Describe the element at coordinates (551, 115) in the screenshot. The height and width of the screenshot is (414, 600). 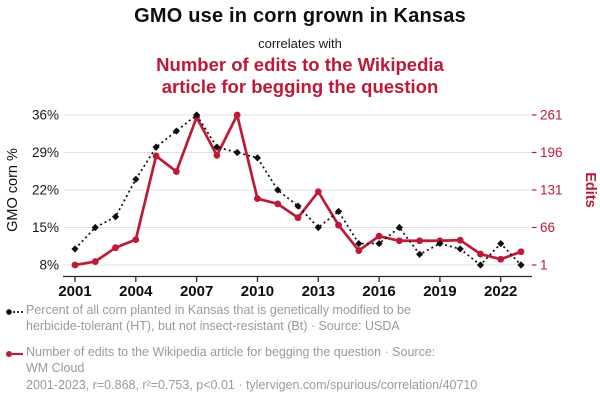
I see `svg-text: 261` at that location.